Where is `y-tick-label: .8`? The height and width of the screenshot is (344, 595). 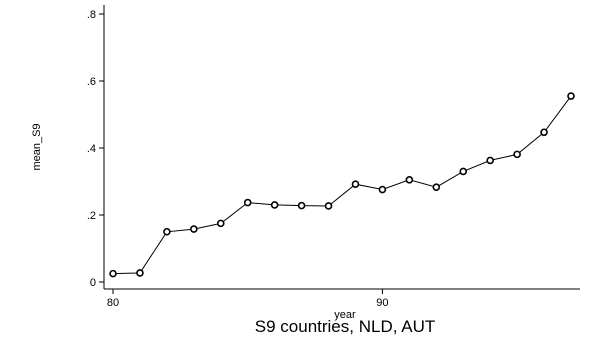 y-tick-label: .8 is located at coordinates (91, 15).